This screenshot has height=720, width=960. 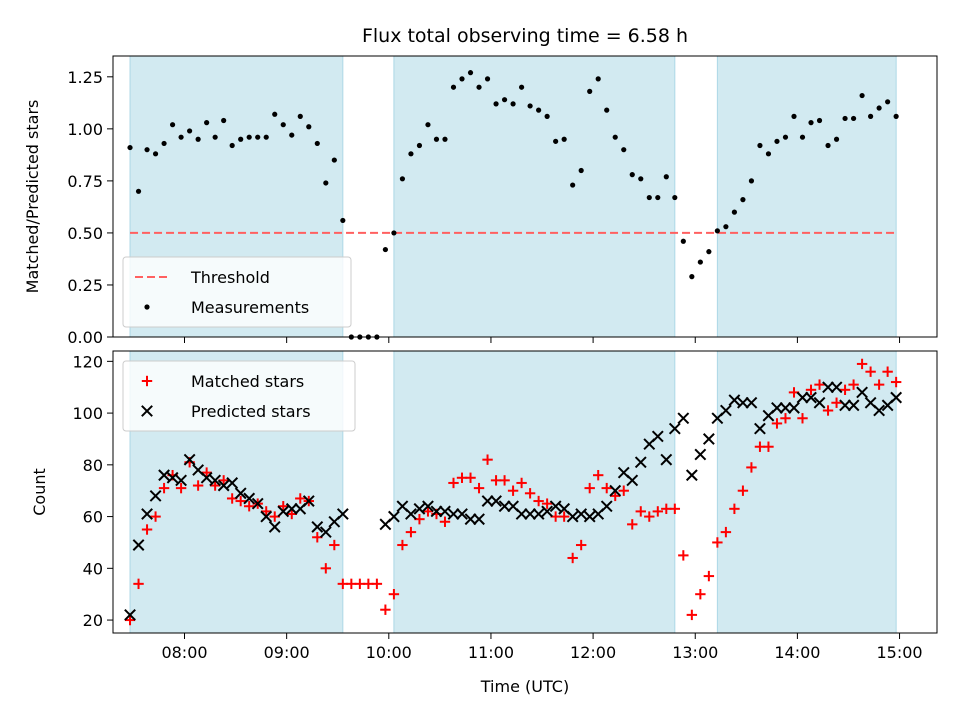 I want to click on chart-title: Flux total observing time = 6.58 h, so click(x=525, y=36).